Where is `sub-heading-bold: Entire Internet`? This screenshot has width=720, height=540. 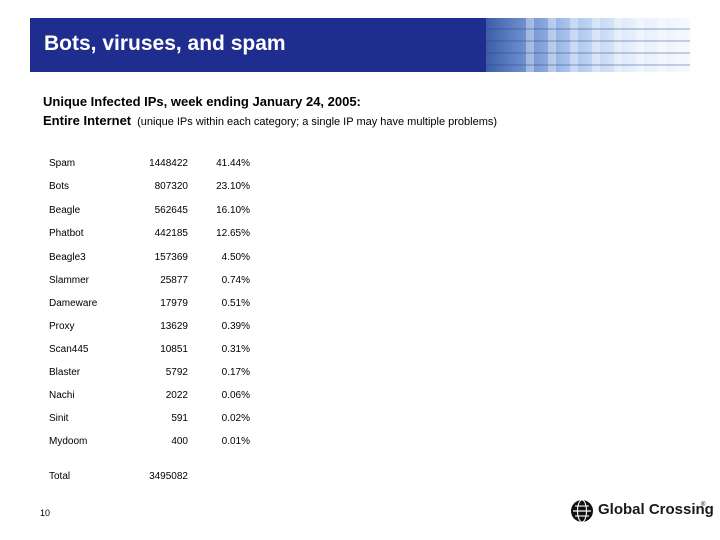
sub-heading-bold: Entire Internet is located at coordinates (87, 120).